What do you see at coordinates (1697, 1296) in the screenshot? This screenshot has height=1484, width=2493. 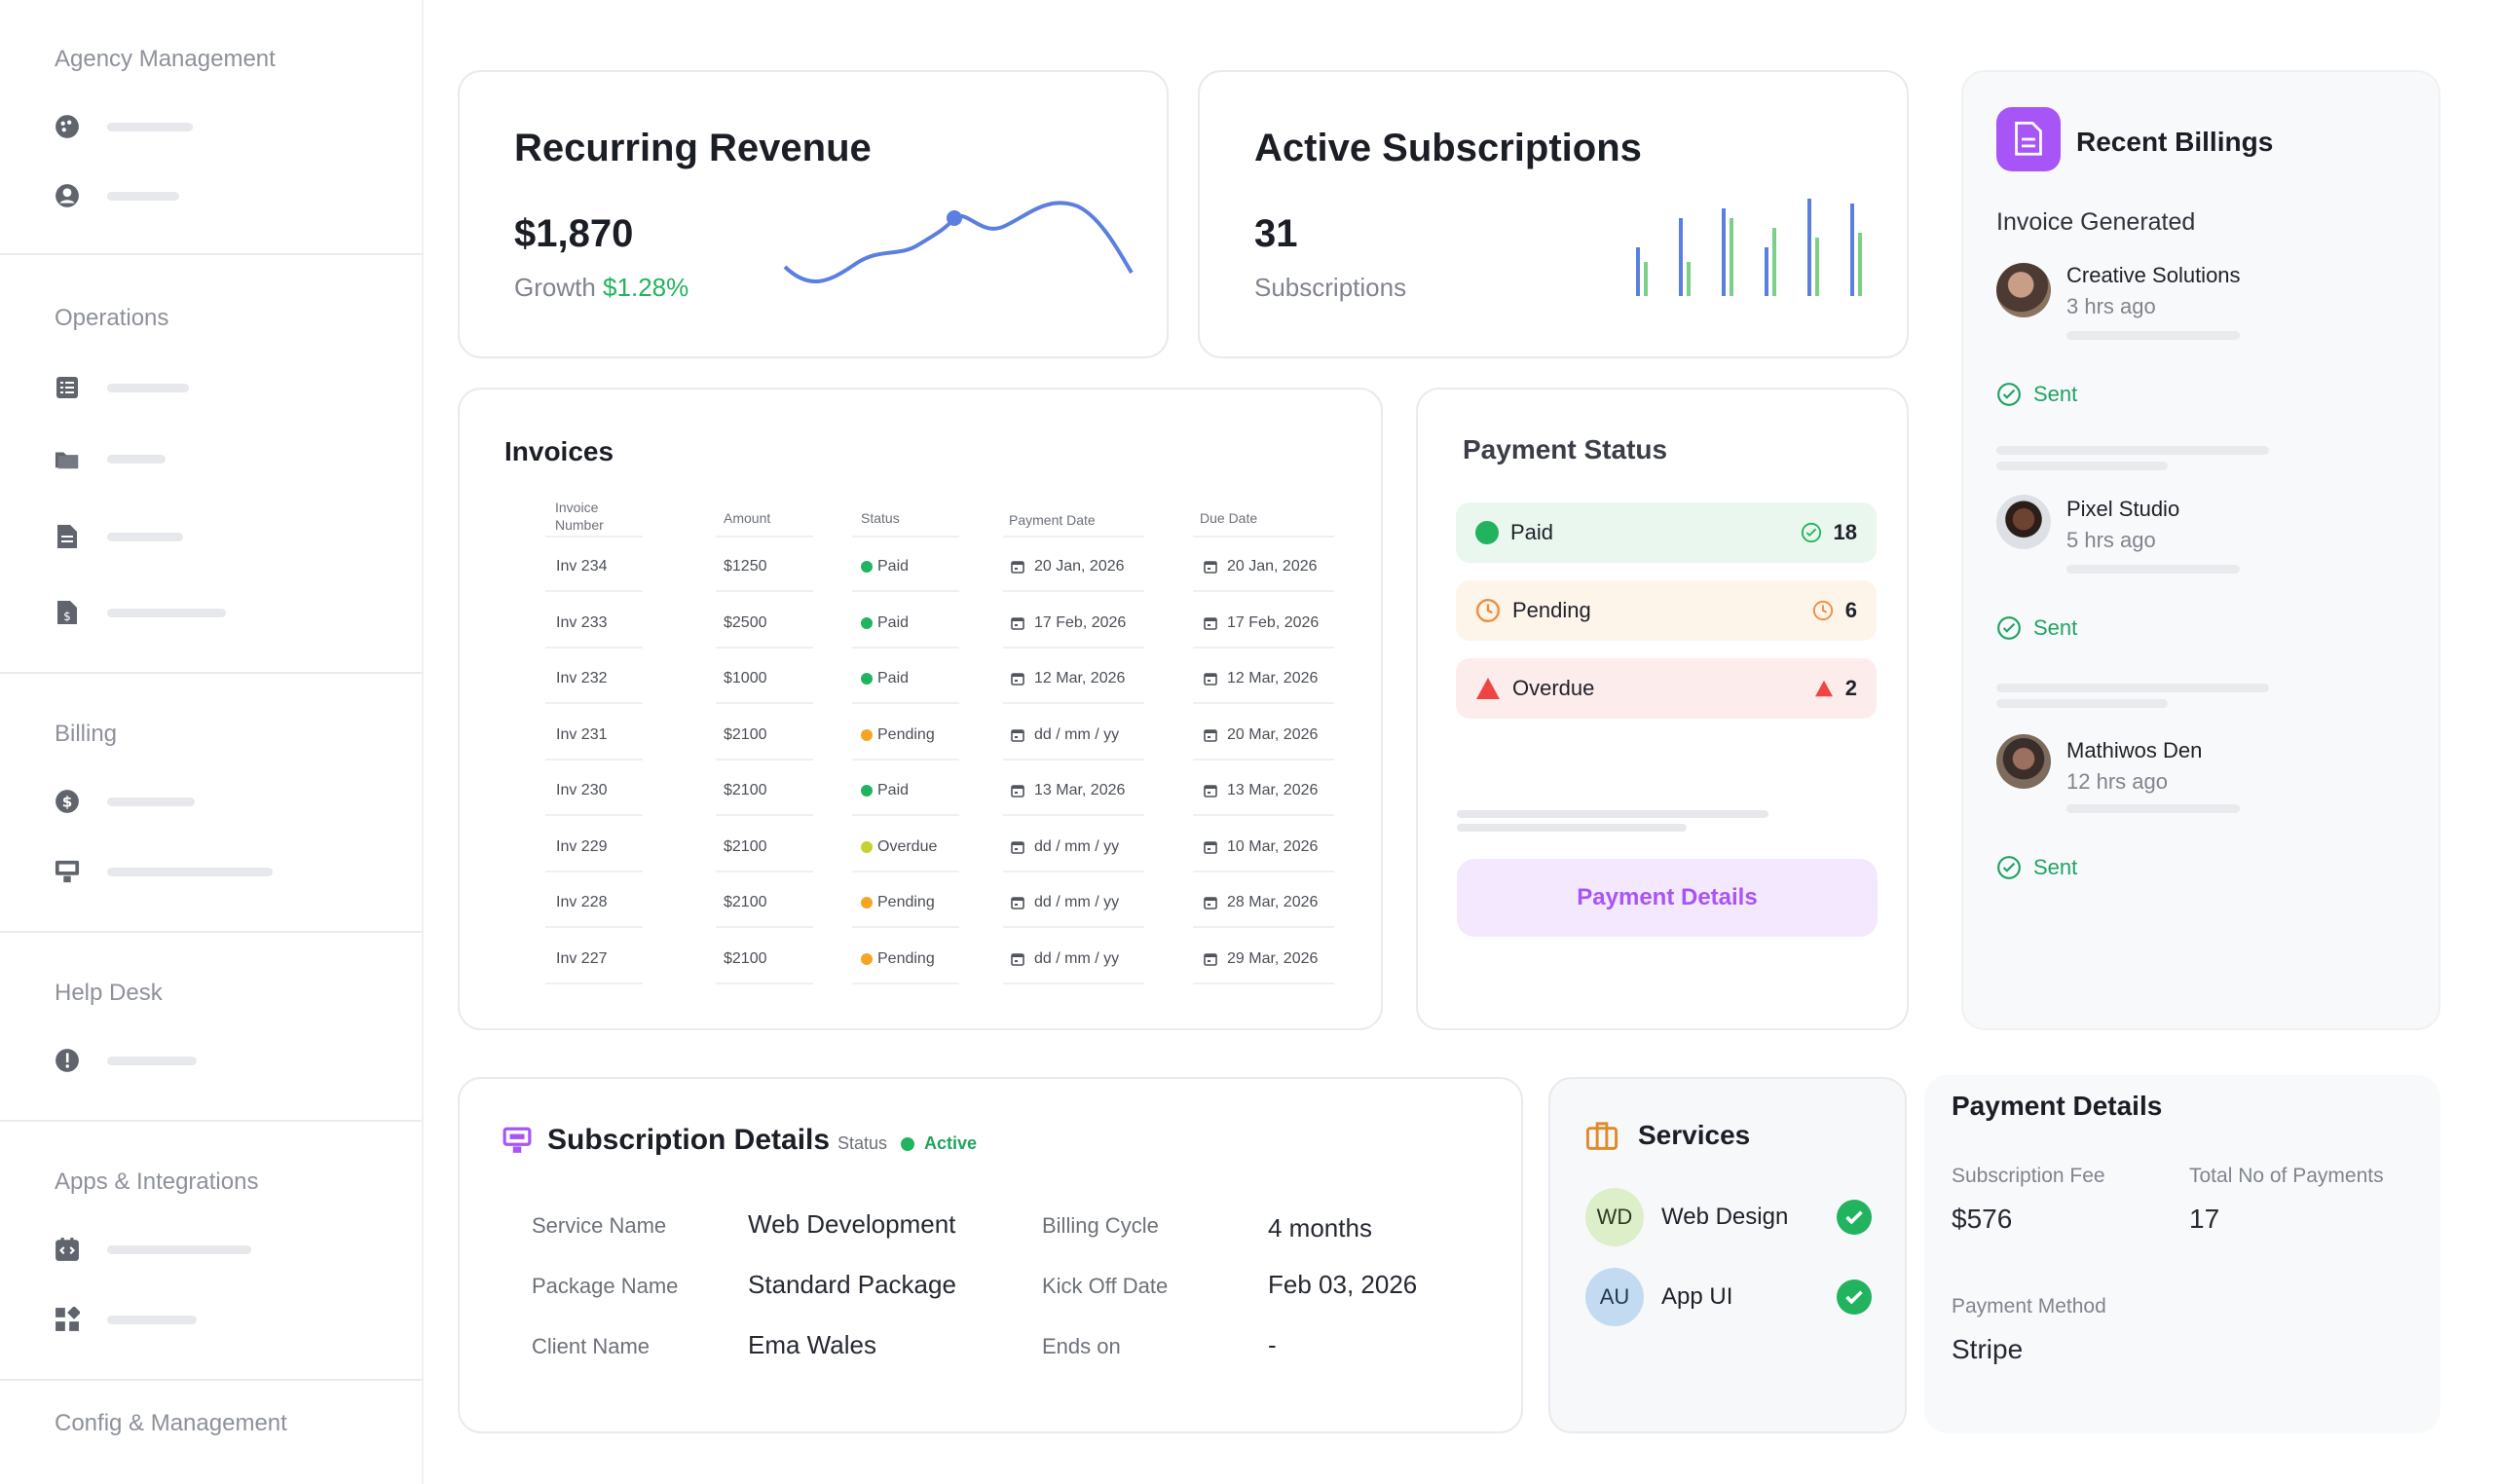 I see `service-name: App UI` at bounding box center [1697, 1296].